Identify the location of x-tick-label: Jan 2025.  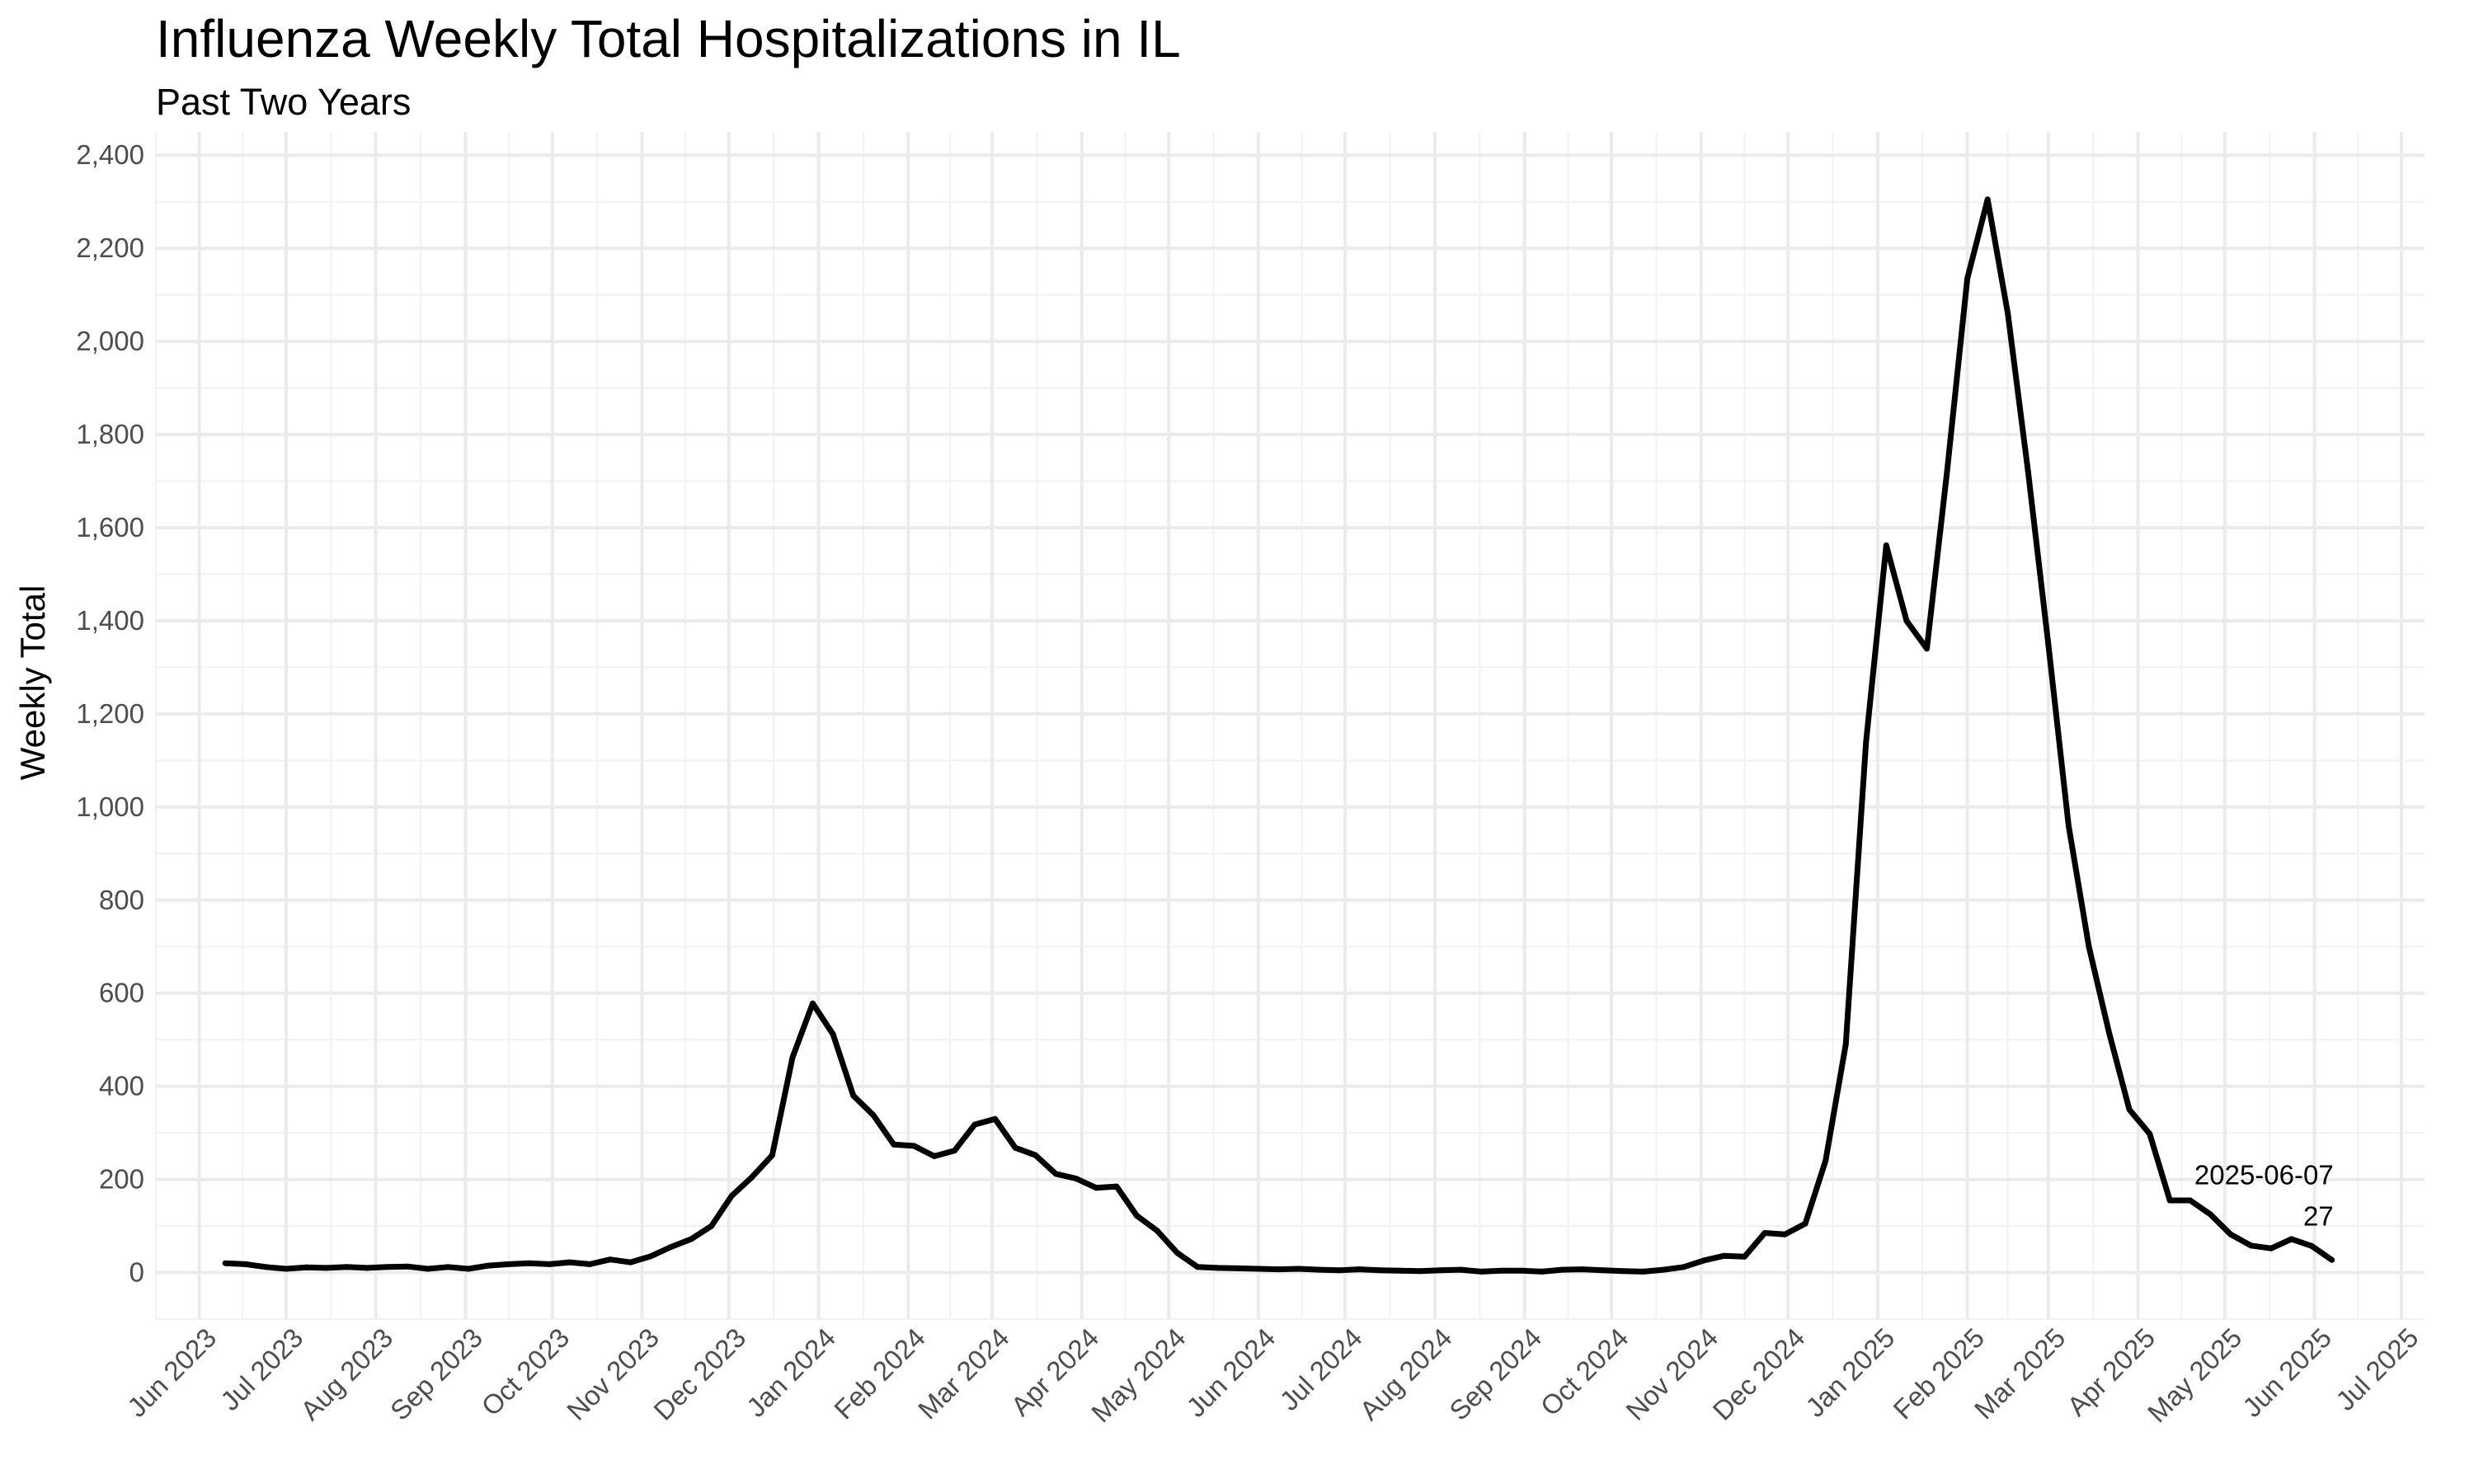
(1849, 1372).